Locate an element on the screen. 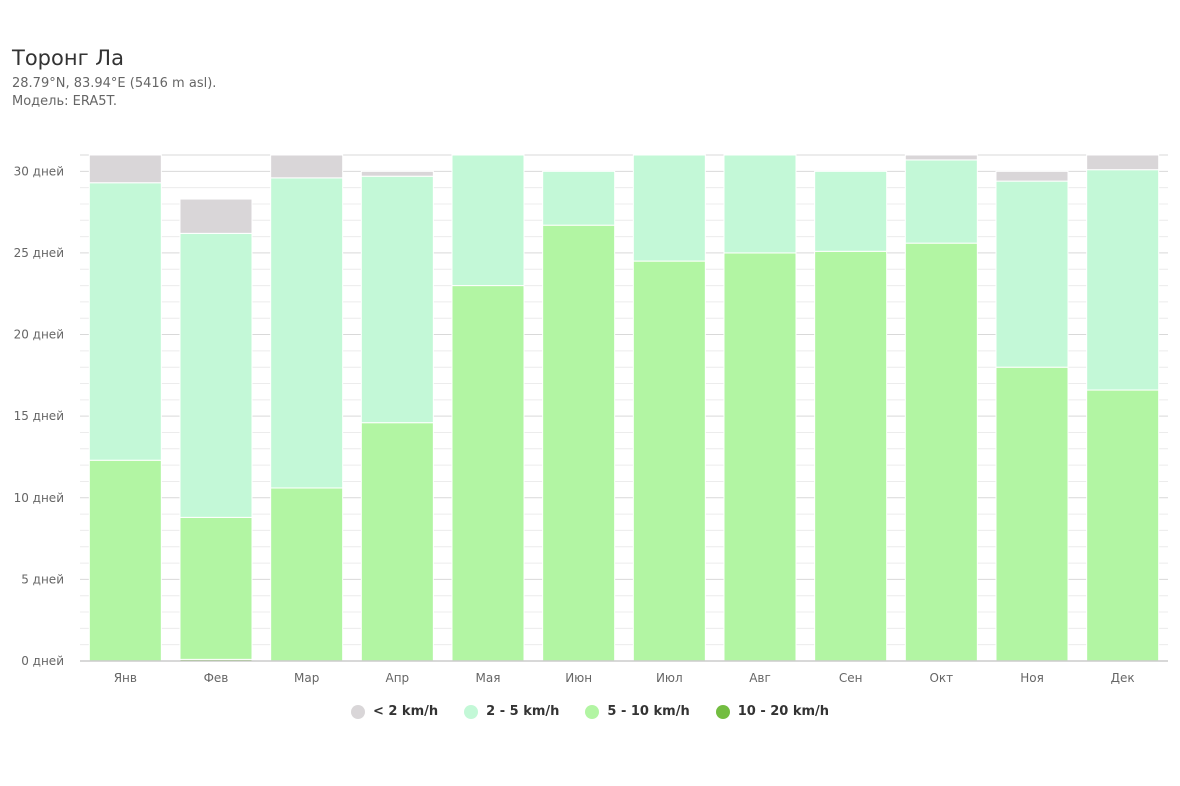 This screenshot has height=786, width=1180. x-tick-label: Мая is located at coordinates (488, 678).